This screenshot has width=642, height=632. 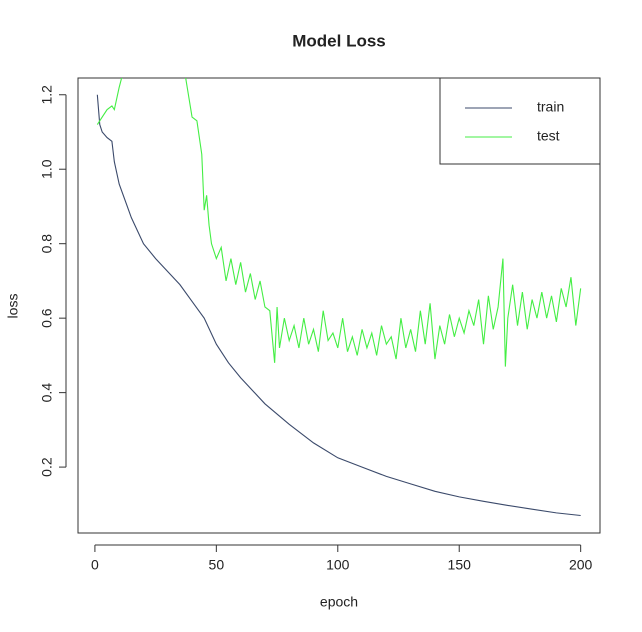 I want to click on y-tick-label: 1.0, so click(x=47, y=169).